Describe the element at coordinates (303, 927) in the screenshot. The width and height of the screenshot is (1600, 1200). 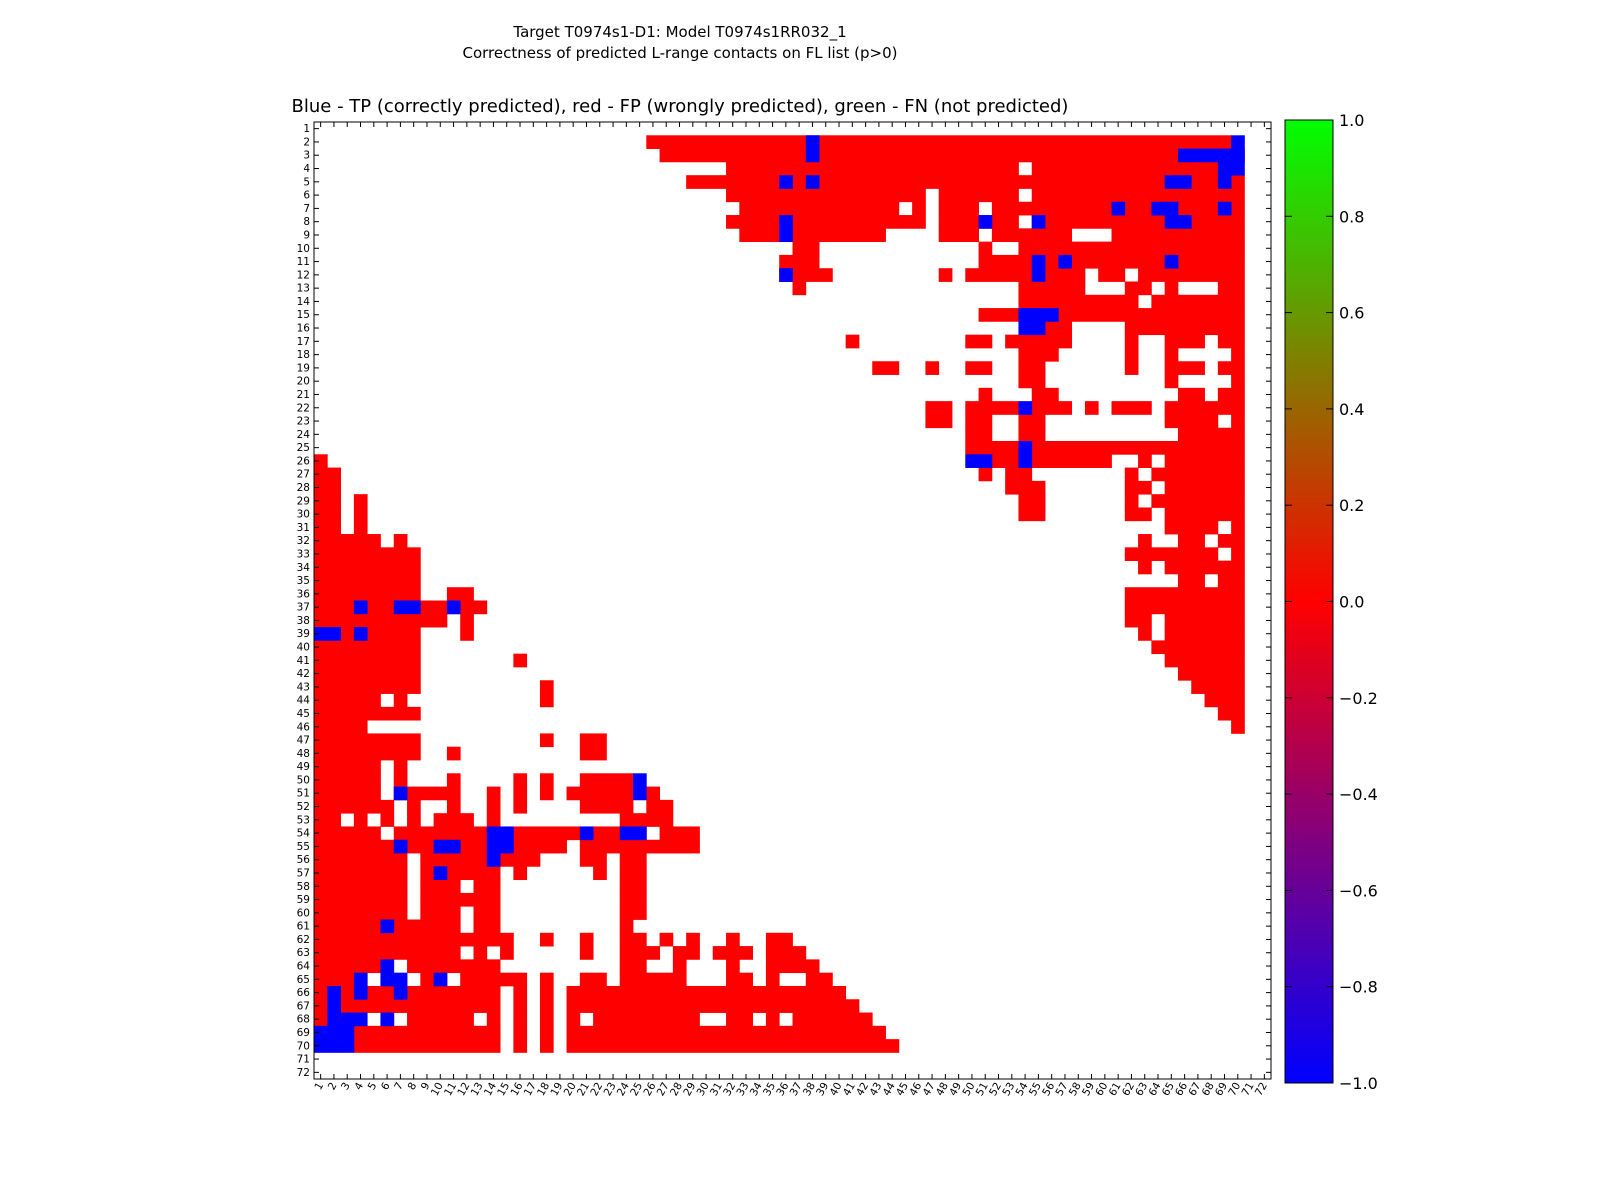
I see `y-tick-label: 61` at that location.